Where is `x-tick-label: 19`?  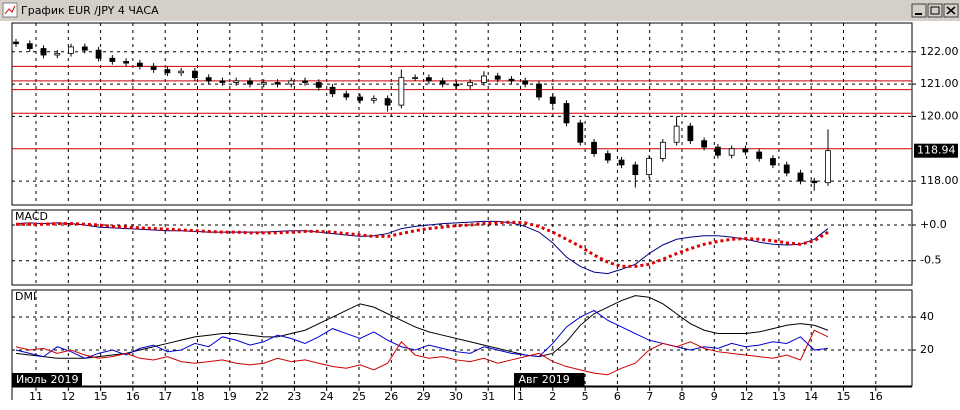
x-tick-label: 19 is located at coordinates (230, 396).